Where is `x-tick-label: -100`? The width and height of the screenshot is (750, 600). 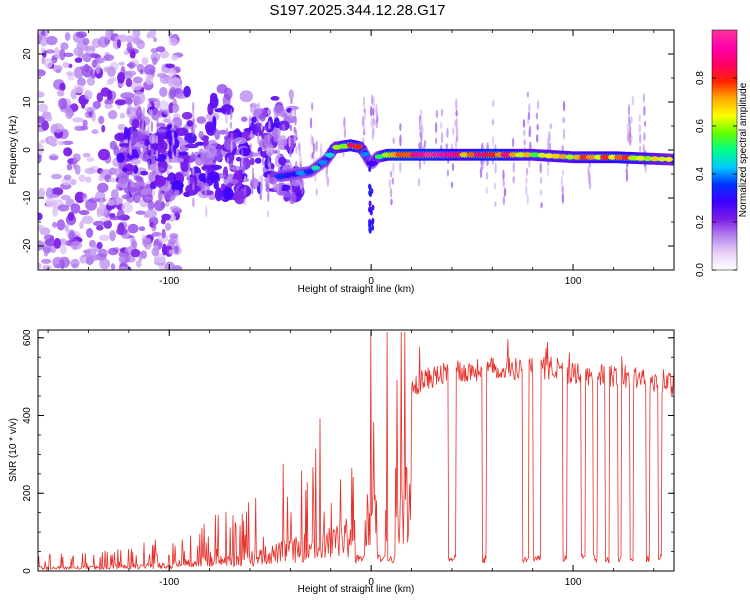 x-tick-label: -100 is located at coordinates (169, 582).